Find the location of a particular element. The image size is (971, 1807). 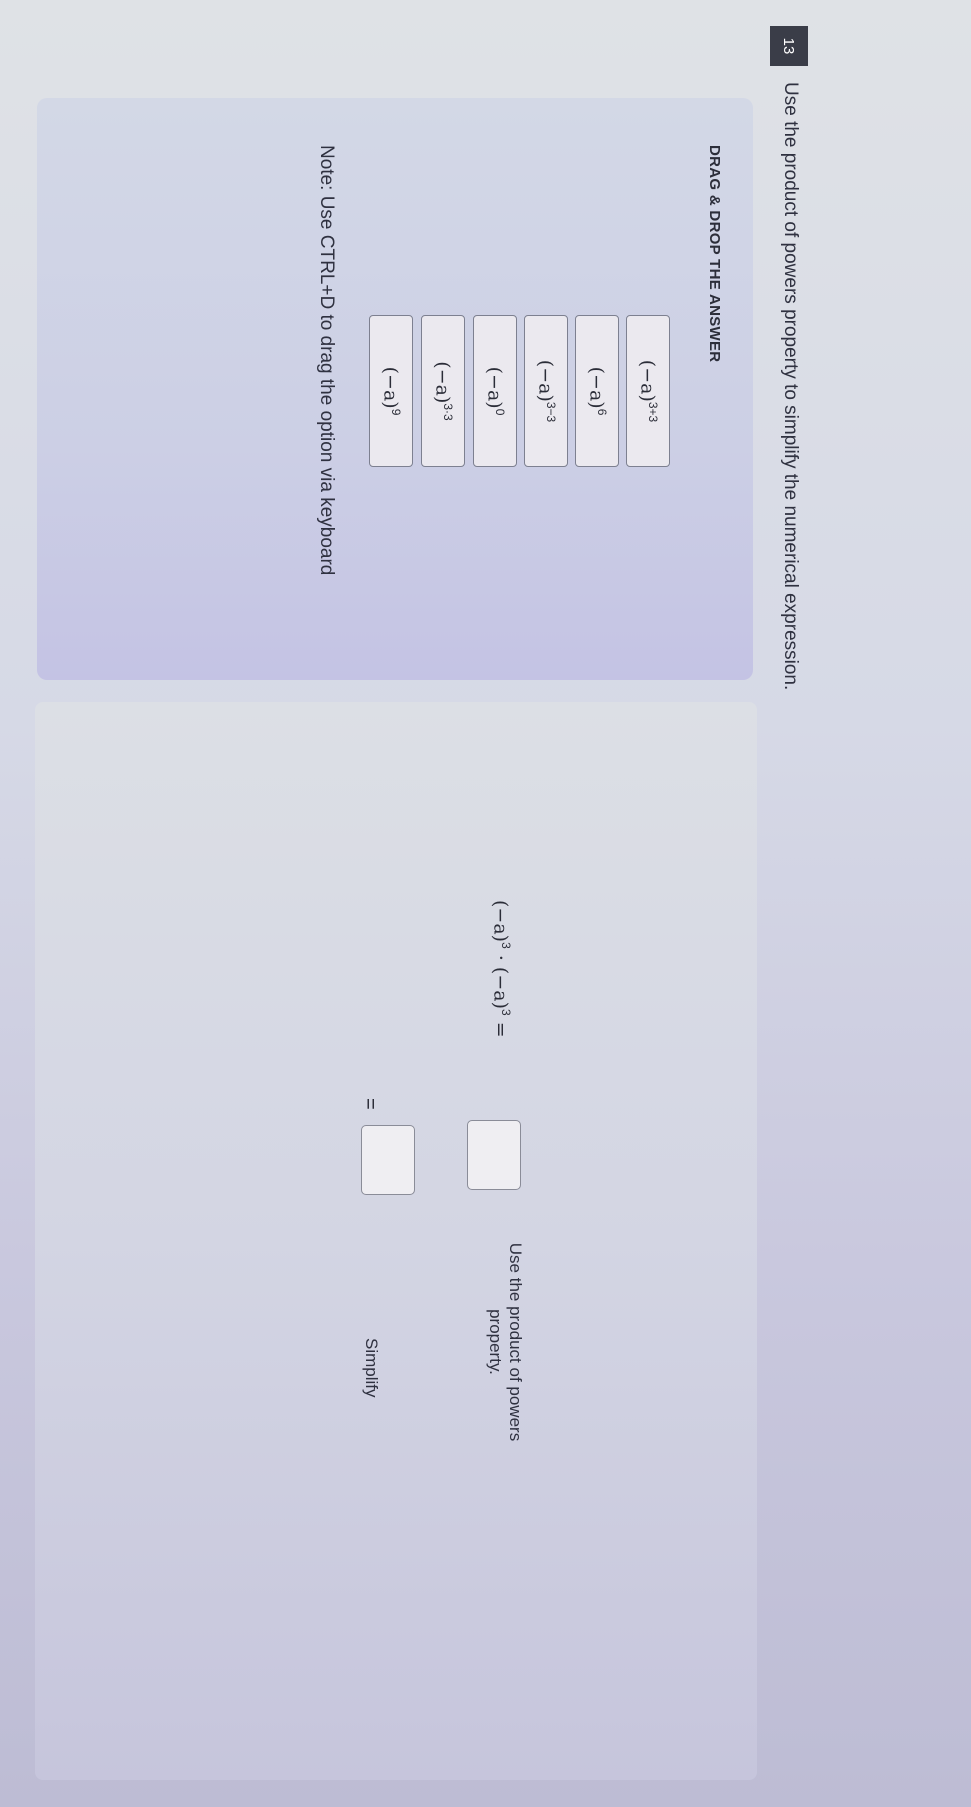

given-expression: (−a)3 · (−a)3 = is located at coordinates (501, 969).